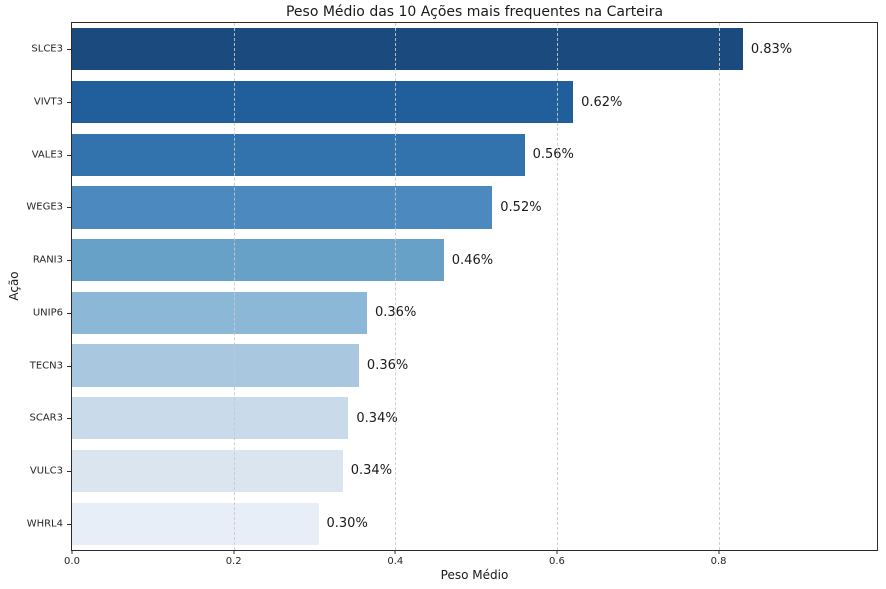  What do you see at coordinates (47, 313) in the screenshot?
I see `y-tick-label: UNIP6` at bounding box center [47, 313].